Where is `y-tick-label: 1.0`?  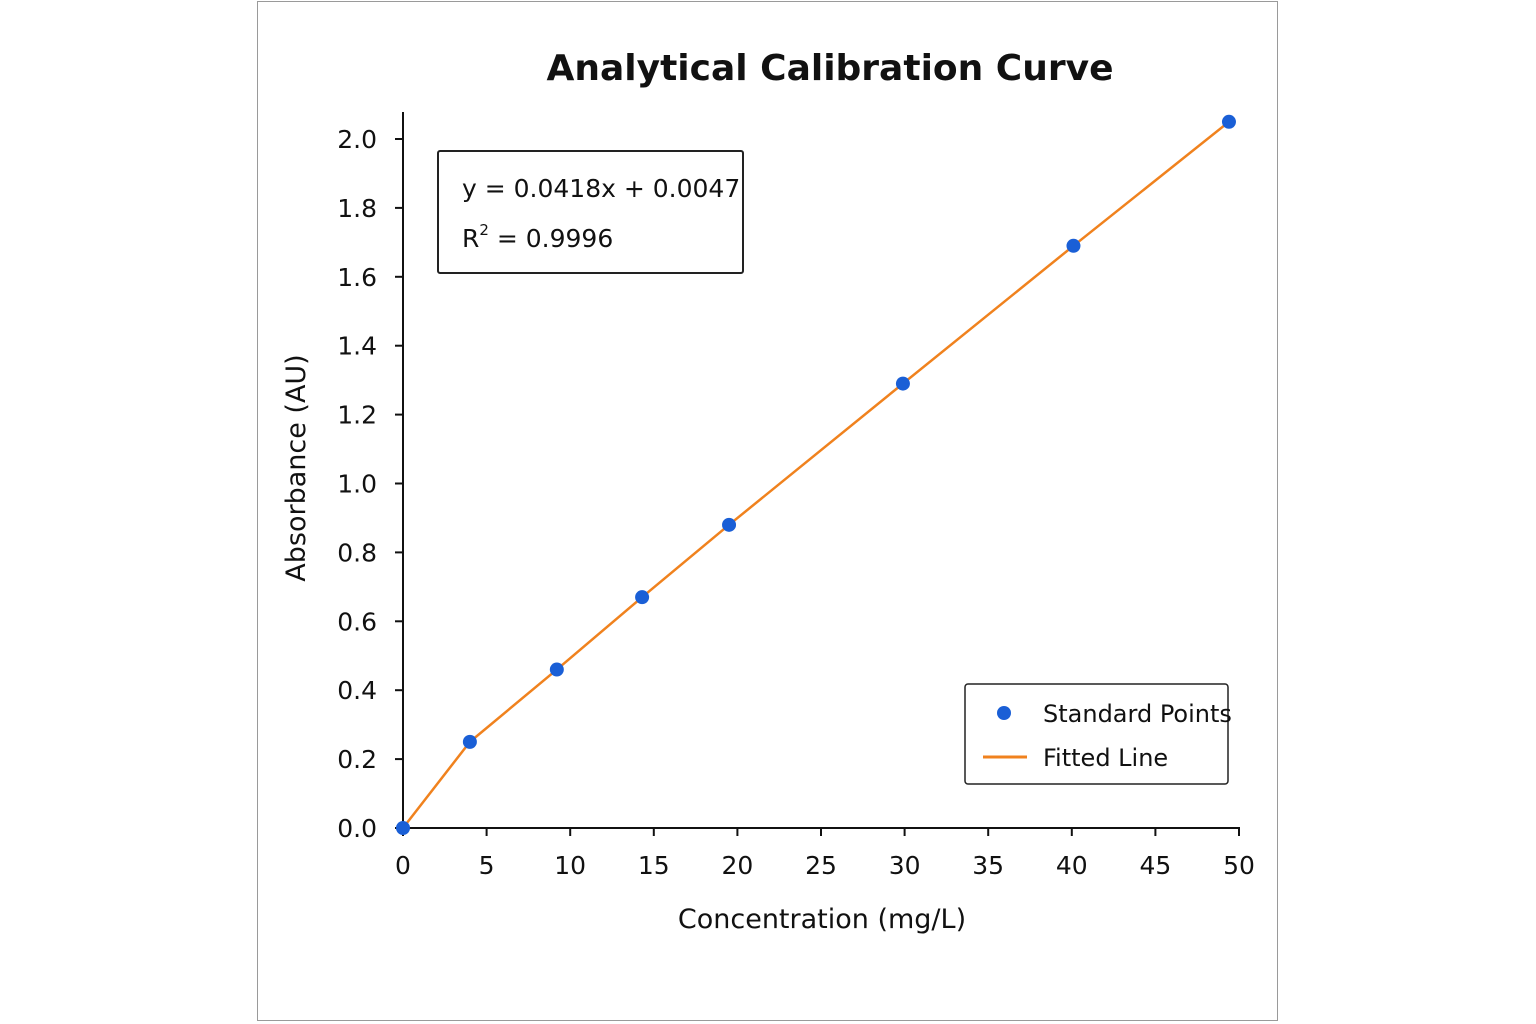
y-tick-label: 1.0 is located at coordinates (357, 484).